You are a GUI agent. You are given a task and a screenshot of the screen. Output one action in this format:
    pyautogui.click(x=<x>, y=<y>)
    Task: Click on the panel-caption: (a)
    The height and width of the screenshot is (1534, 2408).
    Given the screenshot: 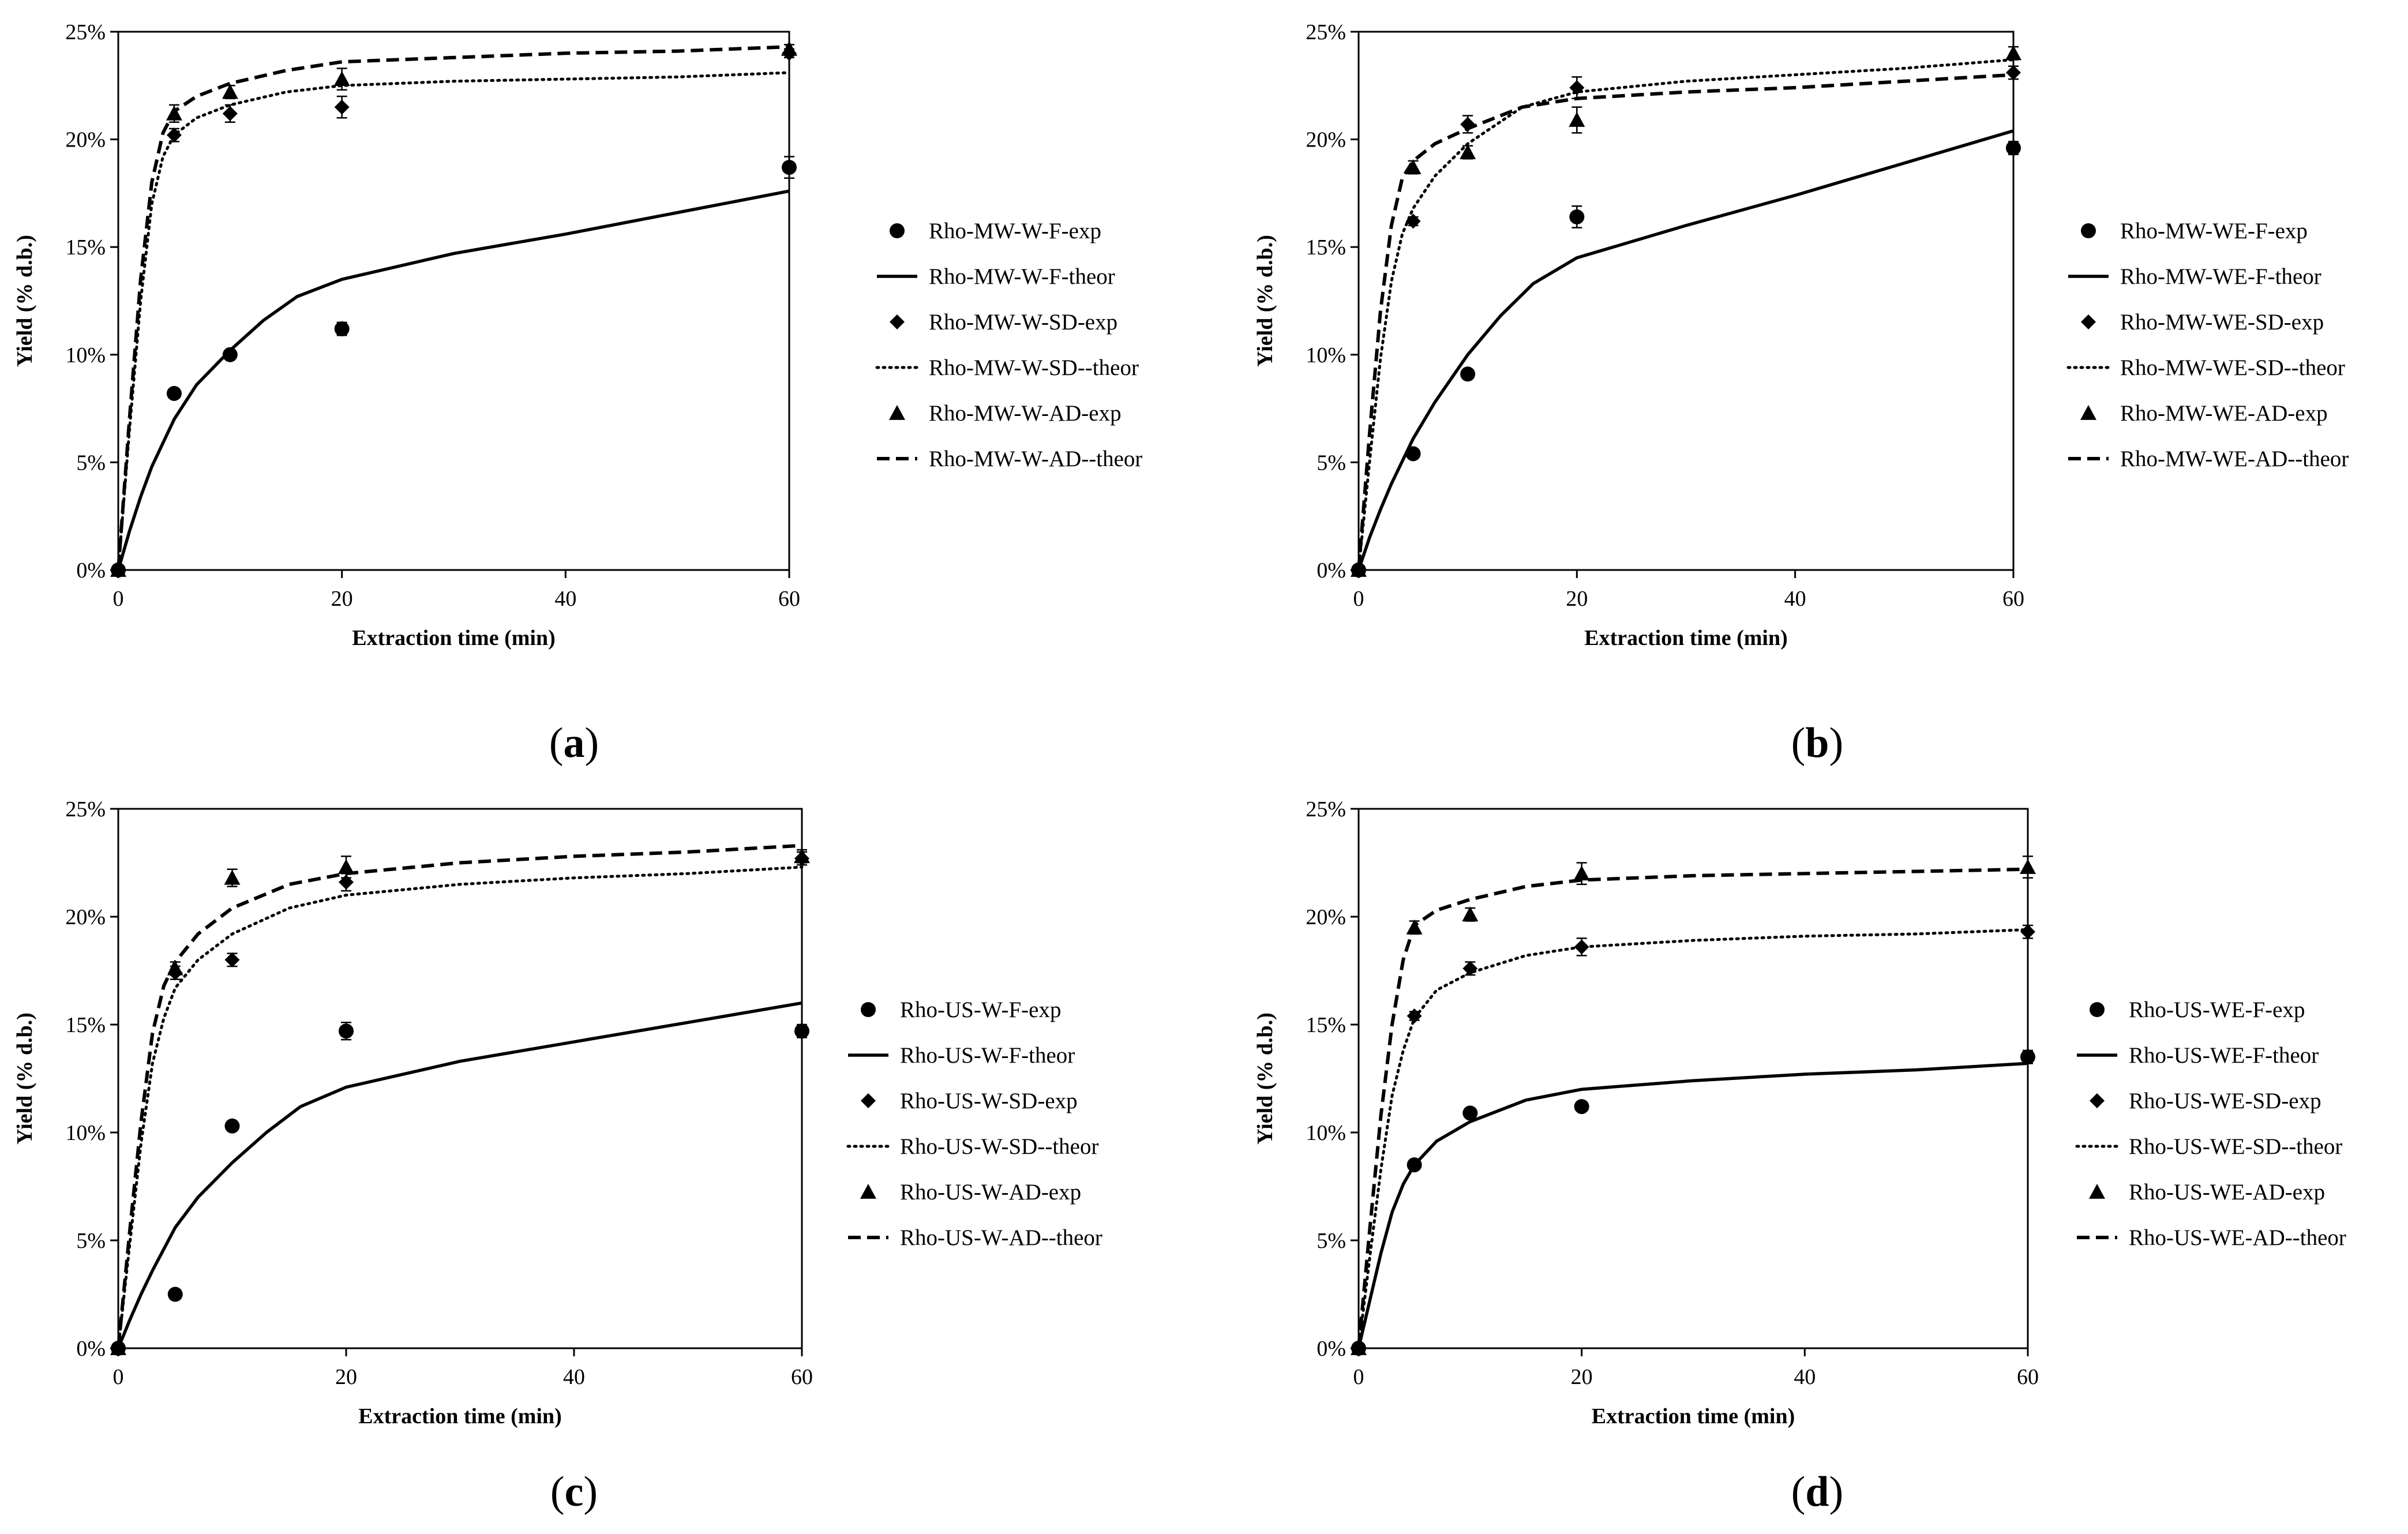 What is the action you would take?
    pyautogui.click(x=574, y=743)
    